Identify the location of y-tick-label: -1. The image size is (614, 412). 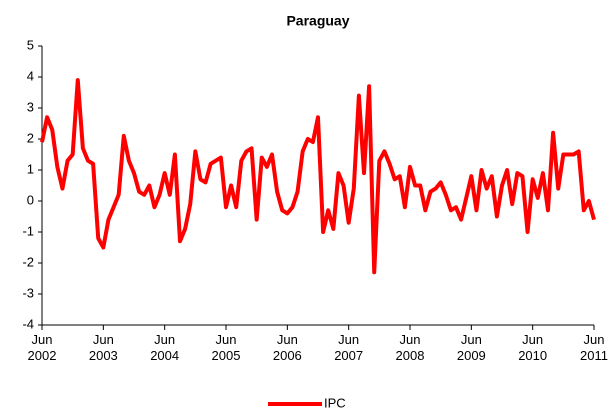
(28, 230).